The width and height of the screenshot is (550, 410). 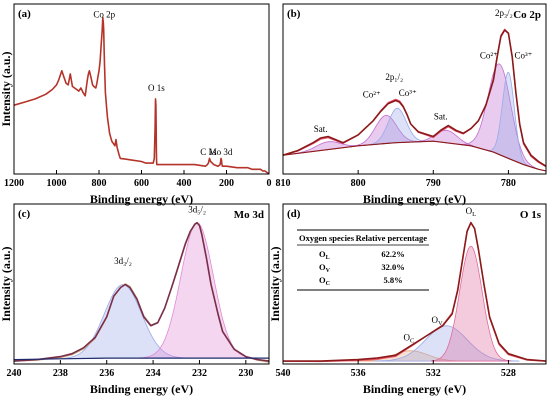 What do you see at coordinates (325, 268) in the screenshot?
I see `table-cell-species: OV` at bounding box center [325, 268].